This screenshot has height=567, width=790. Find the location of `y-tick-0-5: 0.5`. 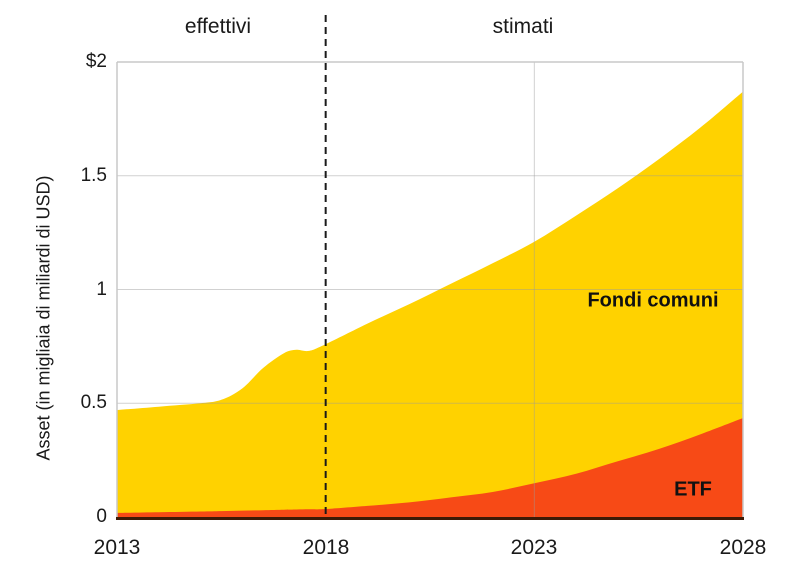

y-tick-0-5: 0.5 is located at coordinates (93, 402).